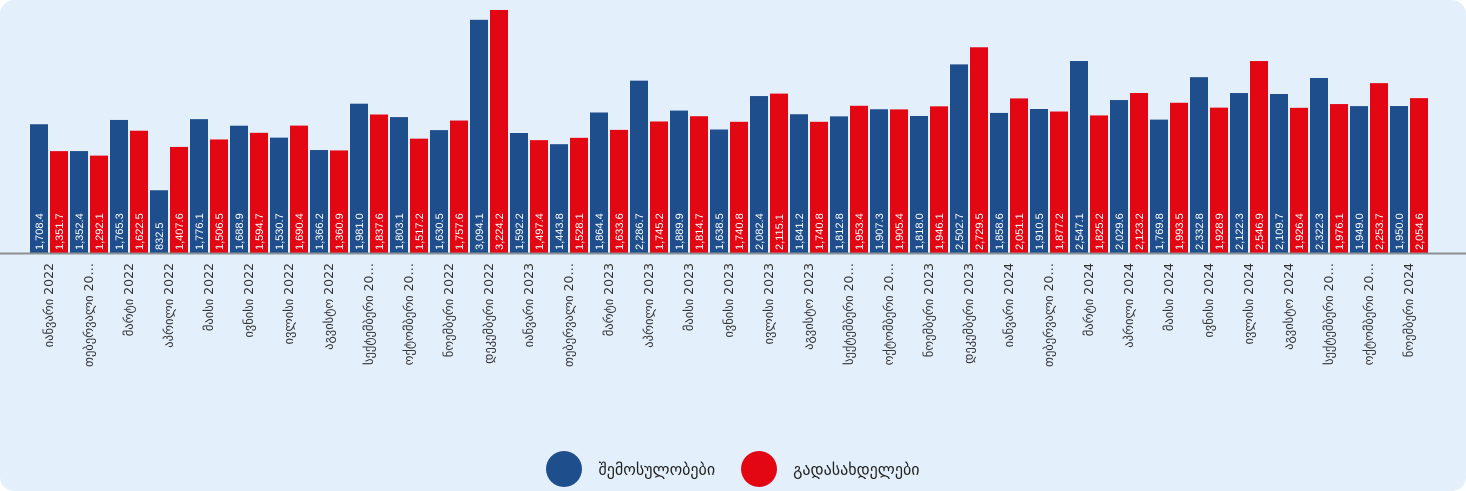 The image size is (1466, 491). Describe the element at coordinates (80, 231) in the screenshot. I see `data-label-income: 1,352.4` at that location.